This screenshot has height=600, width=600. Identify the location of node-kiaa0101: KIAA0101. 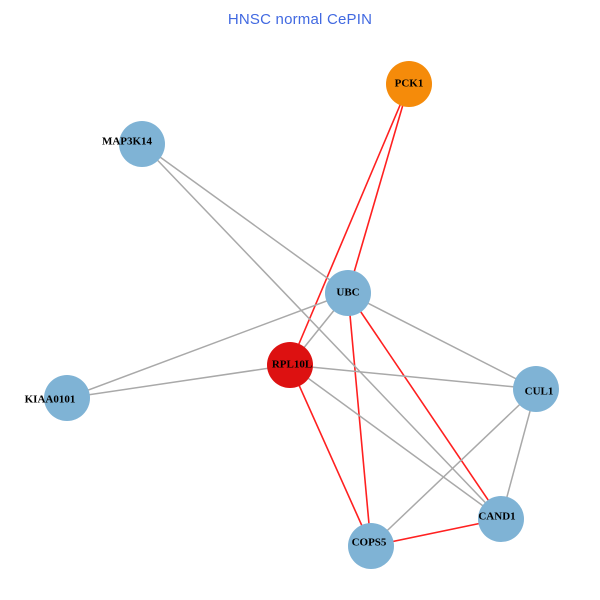
(57, 398).